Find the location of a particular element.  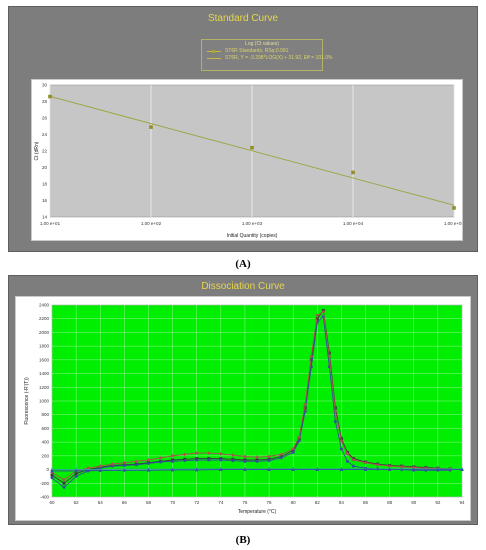

legend-entry-standards: ST6R Standards, RSq:0.991 is located at coordinates (262, 51).